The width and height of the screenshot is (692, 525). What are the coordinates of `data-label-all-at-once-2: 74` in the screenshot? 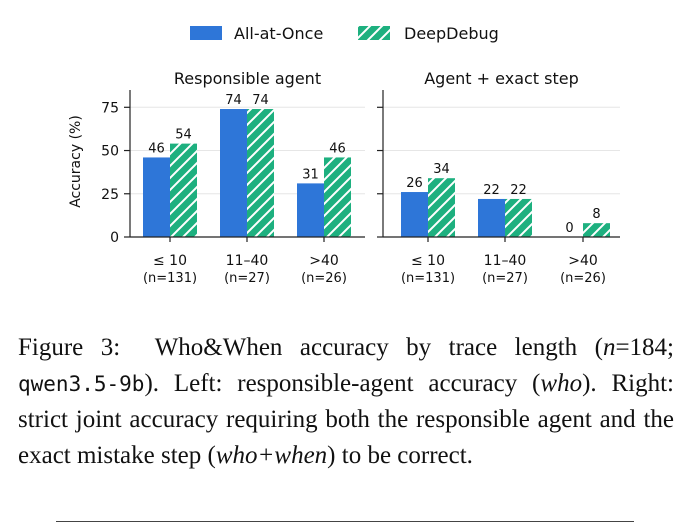 It's located at (233, 100).